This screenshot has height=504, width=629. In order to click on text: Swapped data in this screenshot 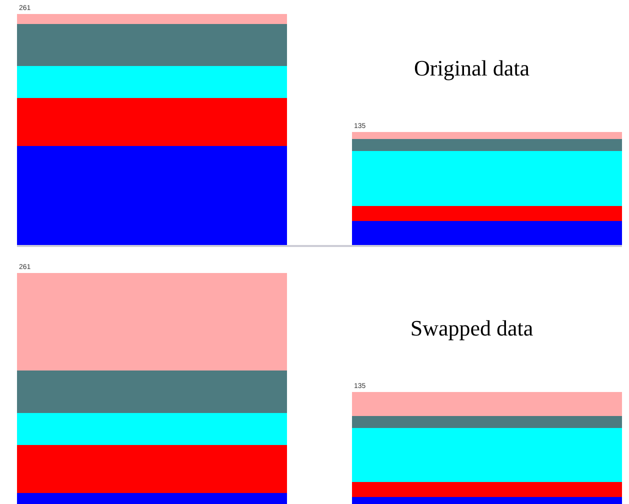, I will do `click(472, 327)`.